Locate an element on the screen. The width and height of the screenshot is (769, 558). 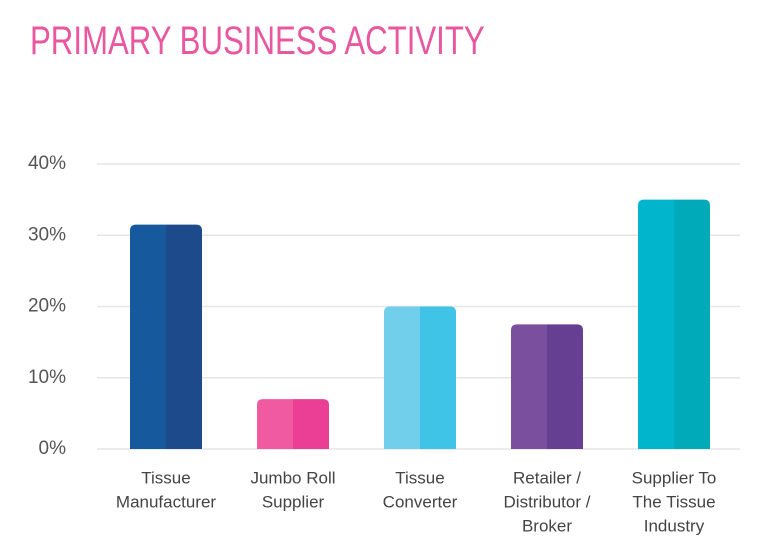
y-tick-label: 10% is located at coordinates (47, 377).